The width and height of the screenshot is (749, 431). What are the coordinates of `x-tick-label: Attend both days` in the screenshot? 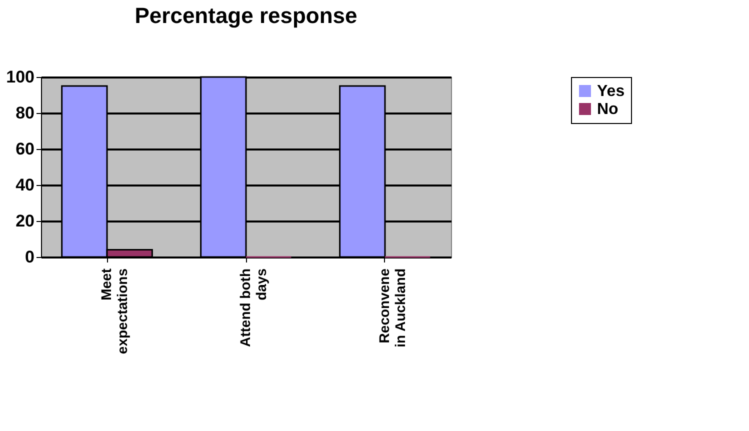 It's located at (253, 308).